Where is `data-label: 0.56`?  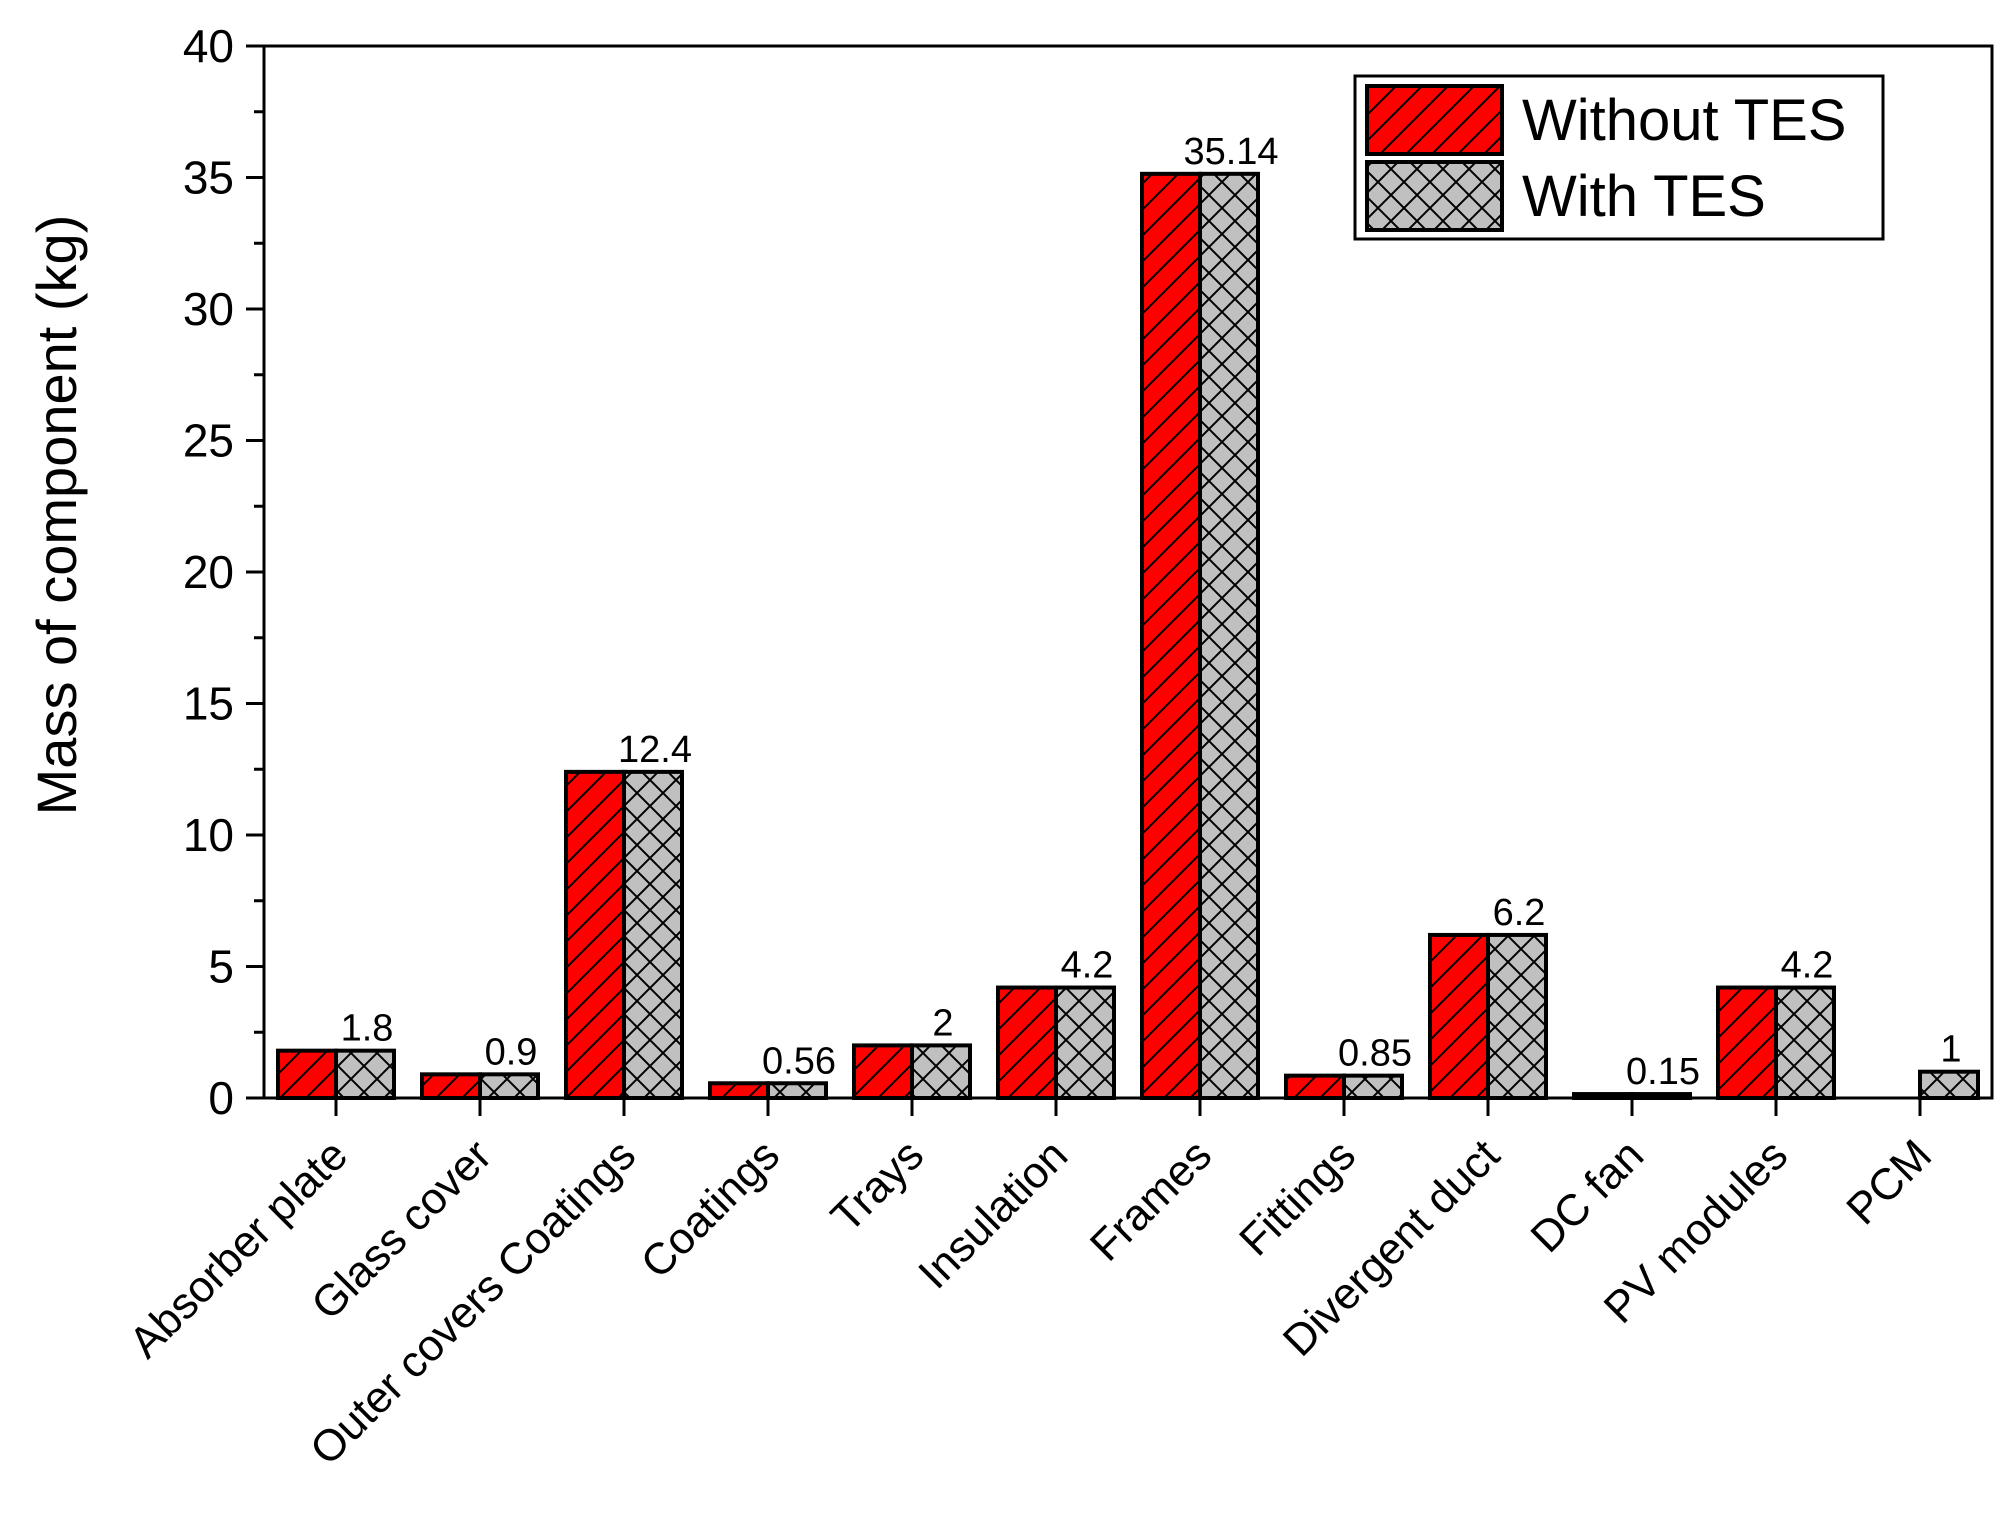 data-label: 0.56 is located at coordinates (799, 1061).